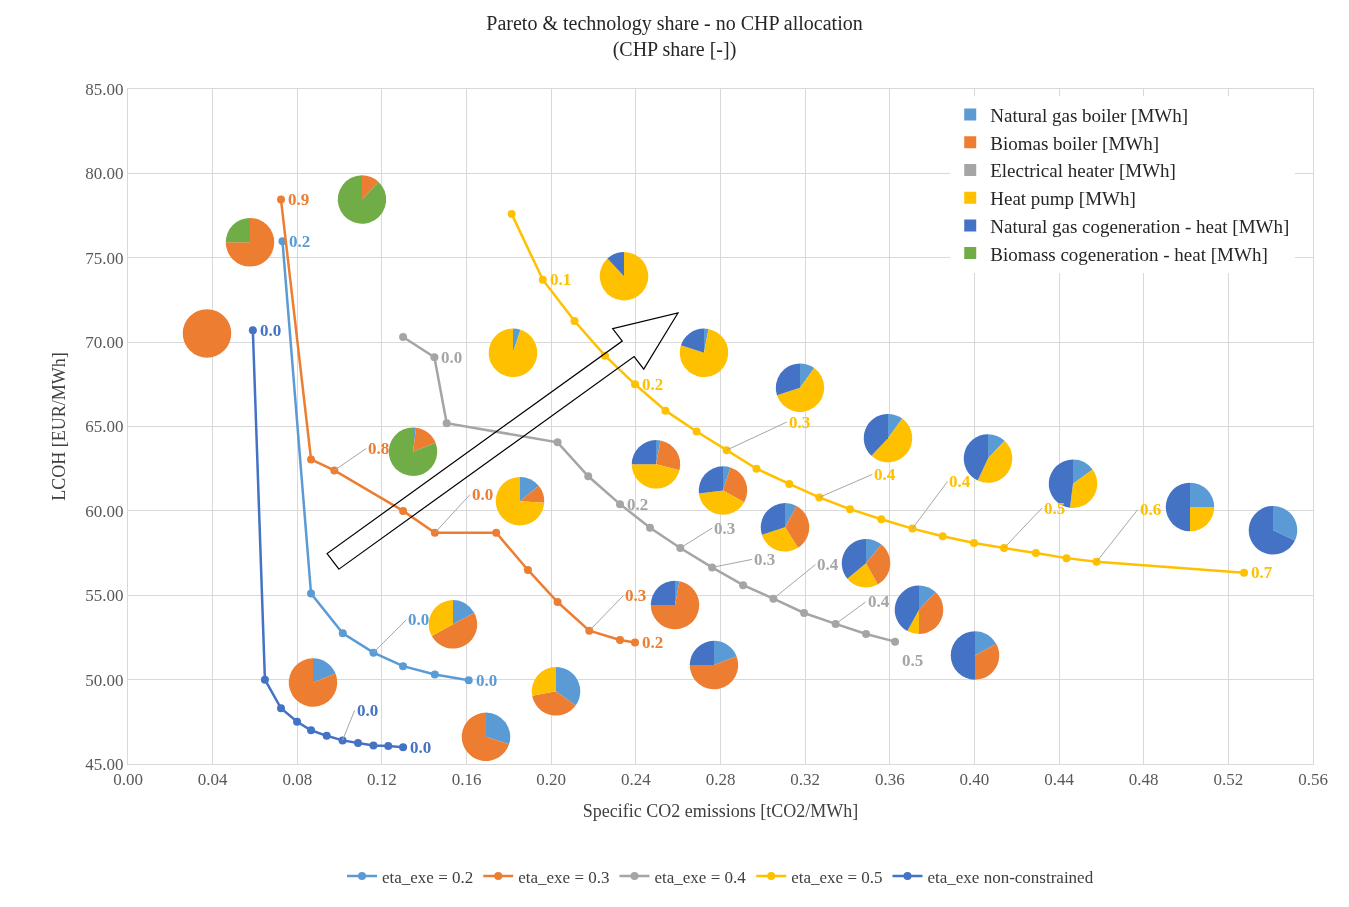 The image size is (1349, 907). What do you see at coordinates (104, 258) in the screenshot?
I see `y-tick-label: 75.00` at bounding box center [104, 258].